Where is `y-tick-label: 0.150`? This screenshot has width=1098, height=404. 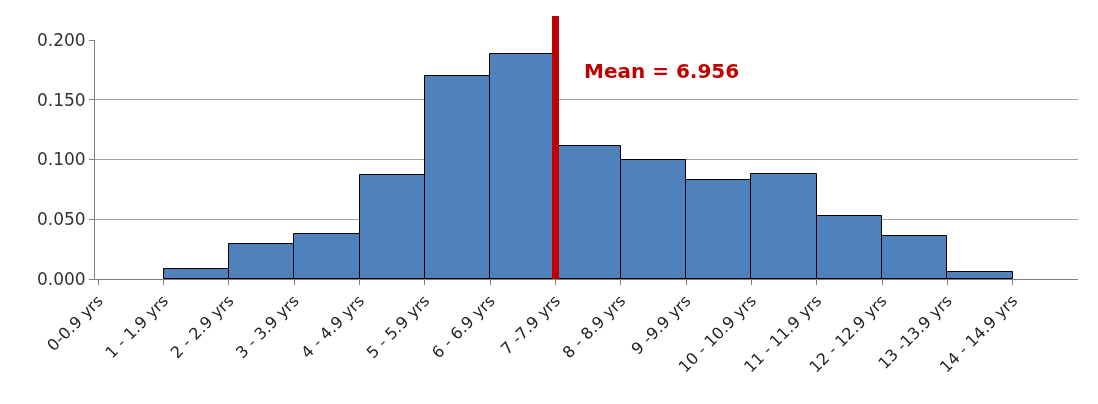
y-tick-label: 0.150 is located at coordinates (61, 99).